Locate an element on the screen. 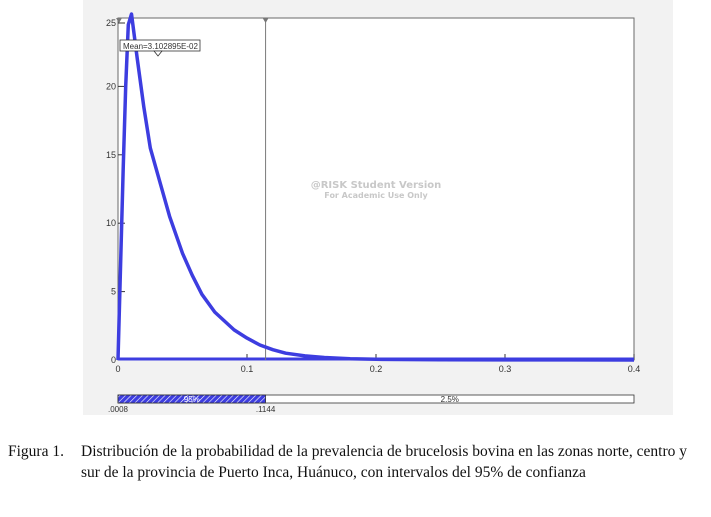 This screenshot has height=517, width=711. interval-upper-pct-label: 2.5% is located at coordinates (450, 399).